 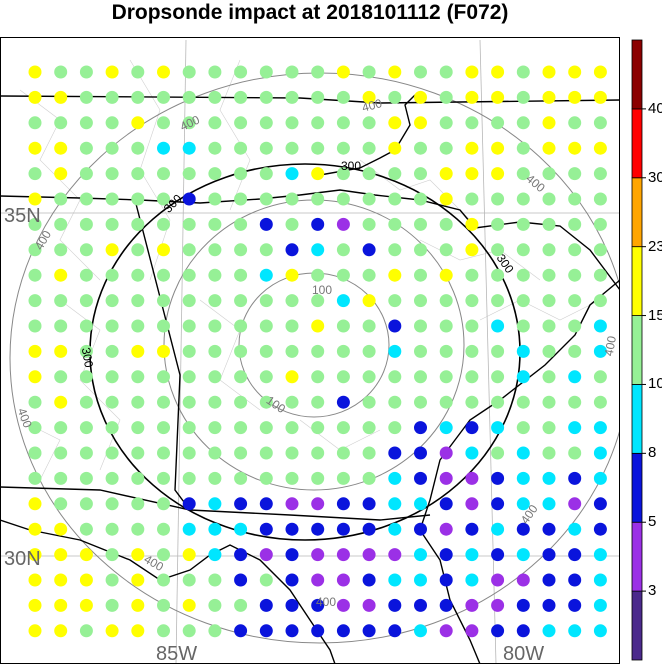 I want to click on contour-label-100: 100, so click(x=322, y=290).